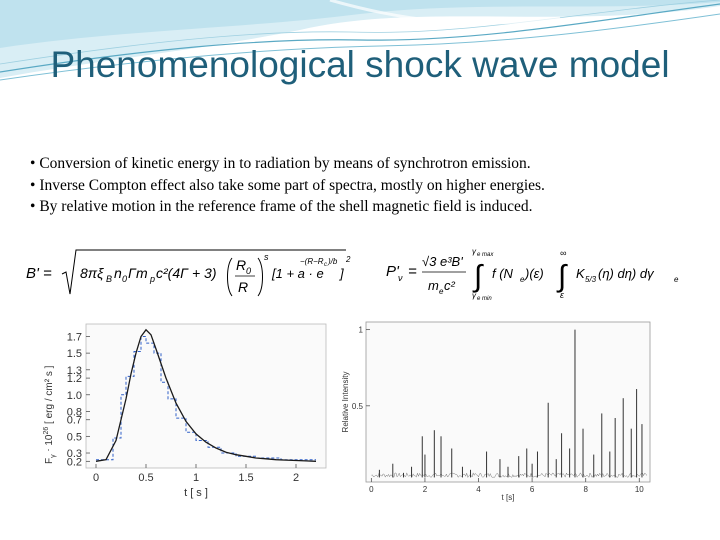  What do you see at coordinates (74, 454) in the screenshot?
I see `y-tick-label: 0.3` at bounding box center [74, 454].